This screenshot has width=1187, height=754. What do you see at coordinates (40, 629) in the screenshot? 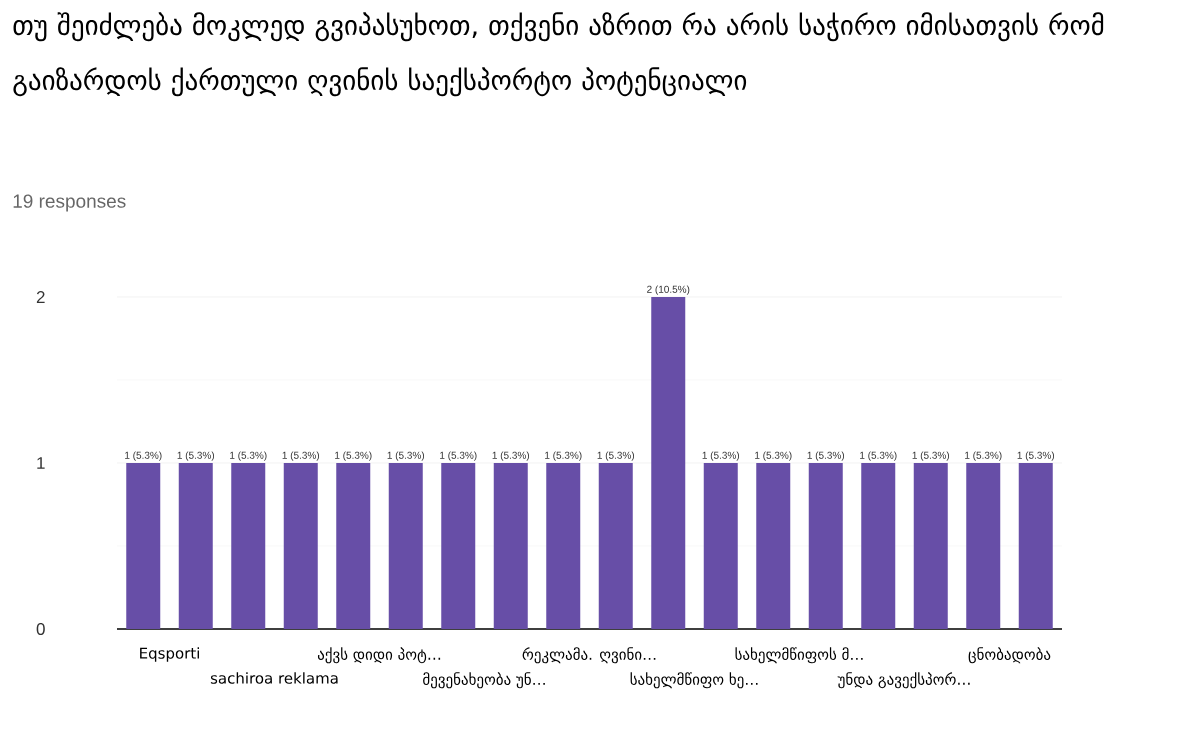
I see `y-tick-label: 0` at bounding box center [40, 629].